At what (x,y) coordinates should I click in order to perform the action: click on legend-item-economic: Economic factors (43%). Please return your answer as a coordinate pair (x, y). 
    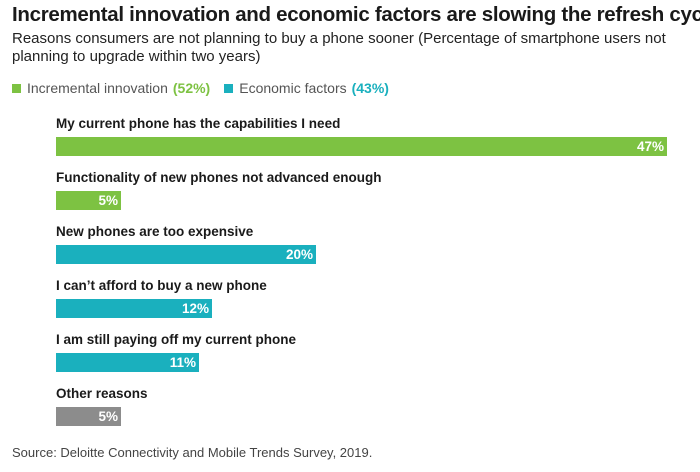
    Looking at the image, I should click on (306, 88).